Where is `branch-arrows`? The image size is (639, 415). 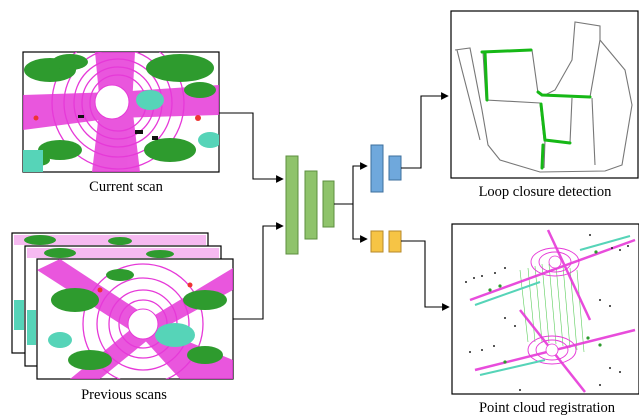
branch-arrows is located at coordinates (351, 202).